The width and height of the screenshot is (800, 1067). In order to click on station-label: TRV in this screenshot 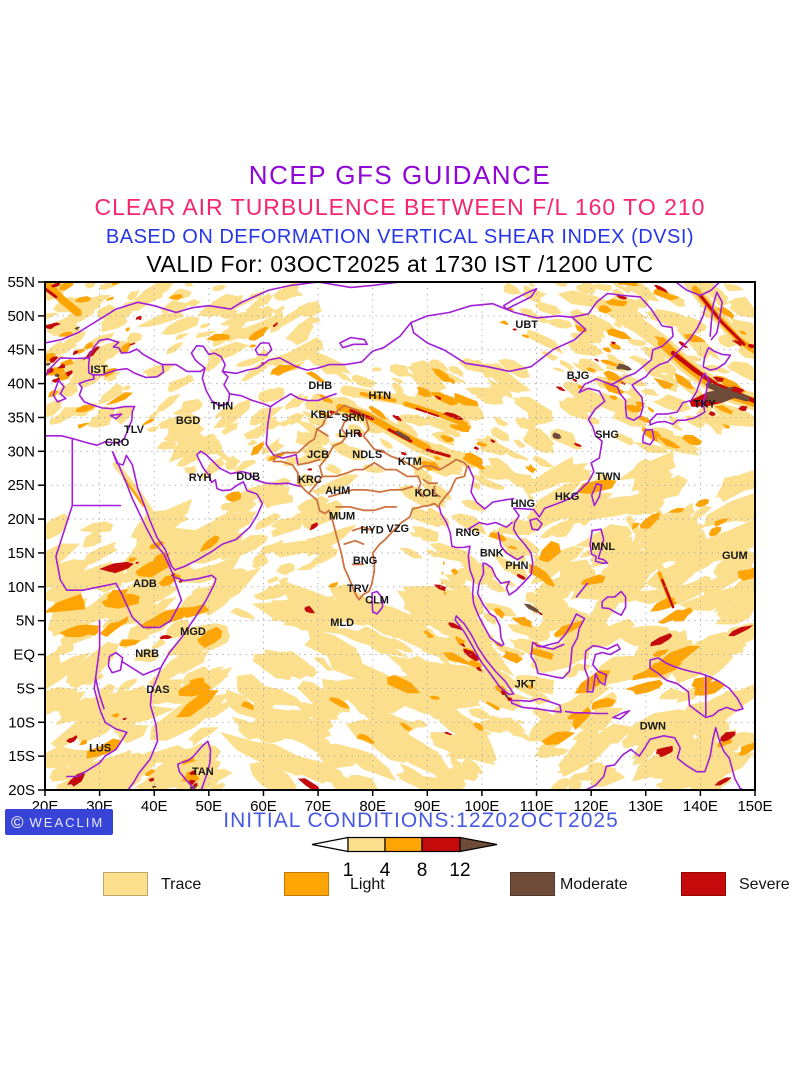, I will do `click(358, 589)`.